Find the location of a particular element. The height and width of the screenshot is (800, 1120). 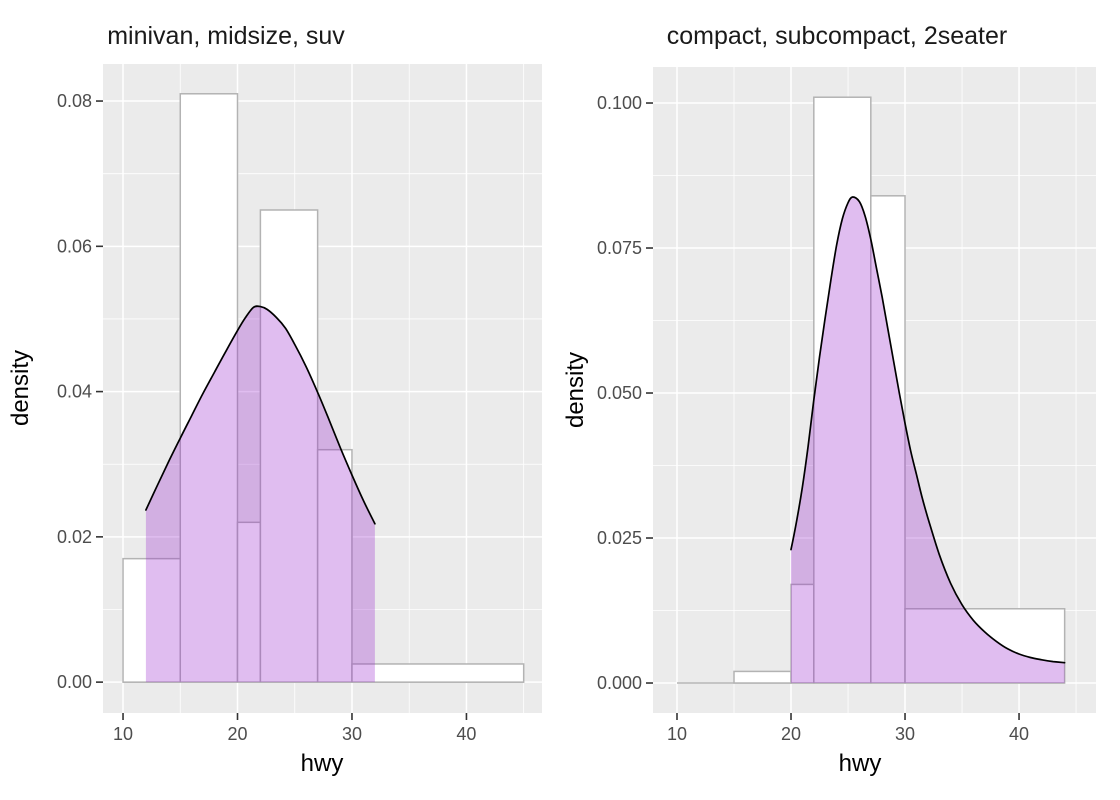

left-x-axis-title: hwy is located at coordinates (322, 763).